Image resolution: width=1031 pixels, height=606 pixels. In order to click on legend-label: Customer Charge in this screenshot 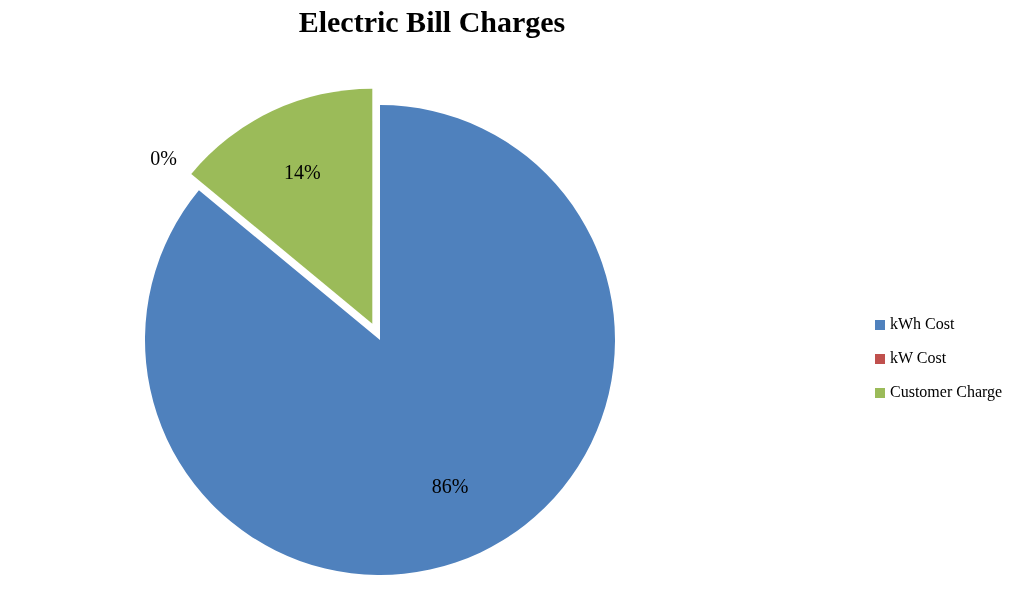, I will do `click(946, 391)`.